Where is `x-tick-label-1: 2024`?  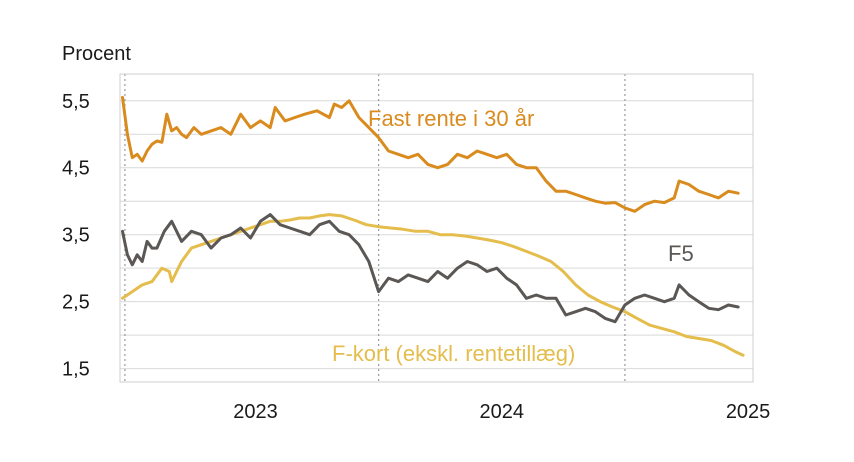
x-tick-label-1: 2024 is located at coordinates (502, 412).